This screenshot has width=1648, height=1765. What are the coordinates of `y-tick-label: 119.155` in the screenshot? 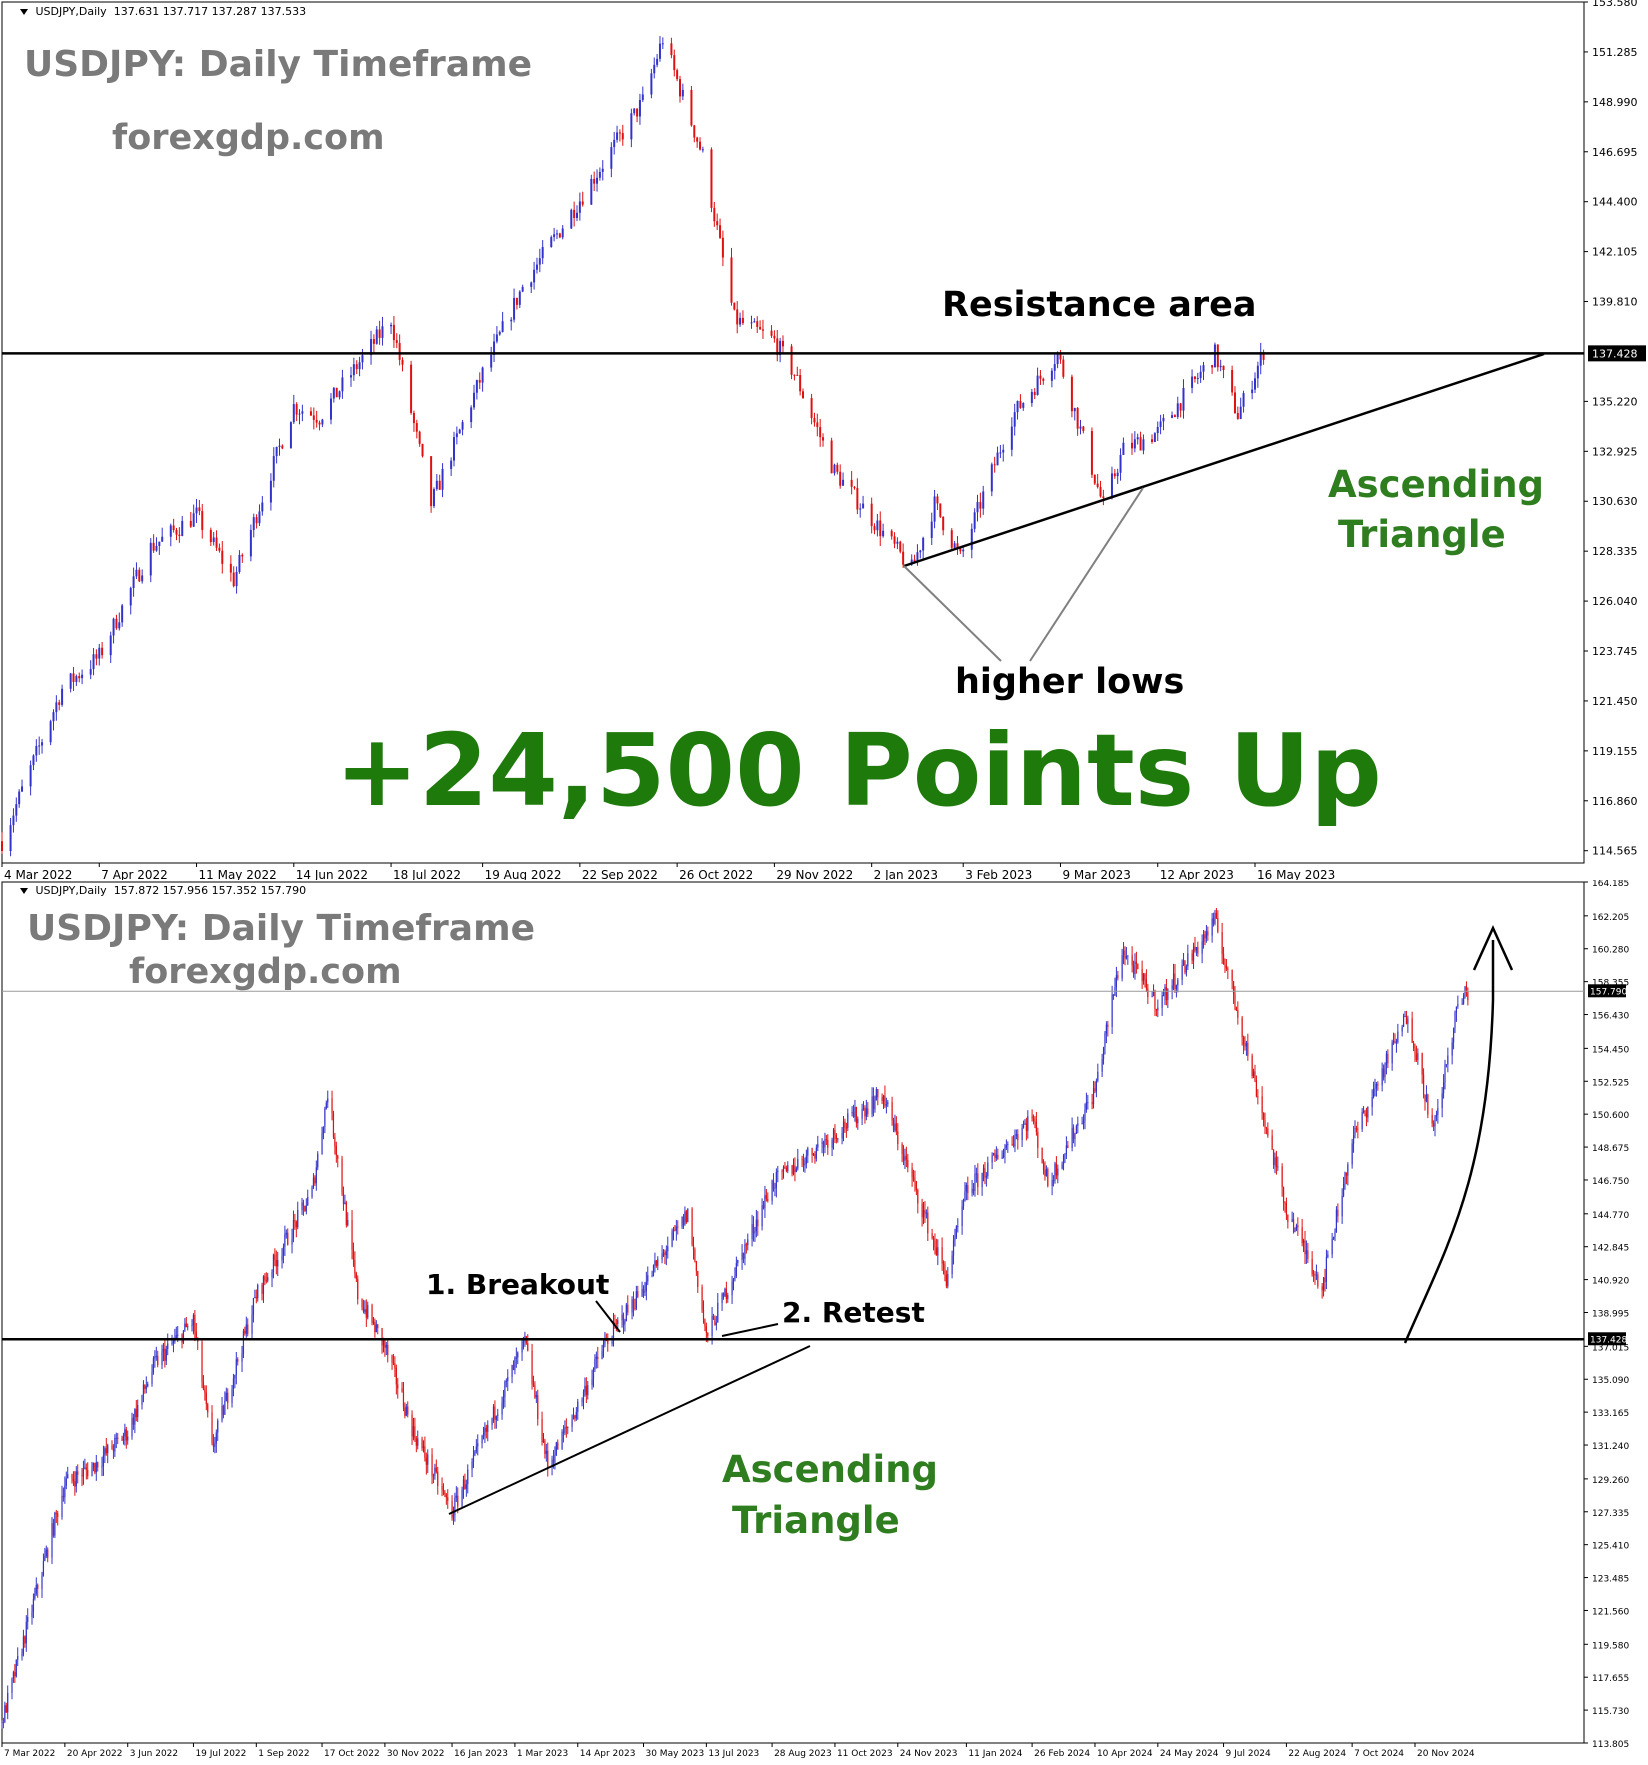 It's located at (1615, 751).